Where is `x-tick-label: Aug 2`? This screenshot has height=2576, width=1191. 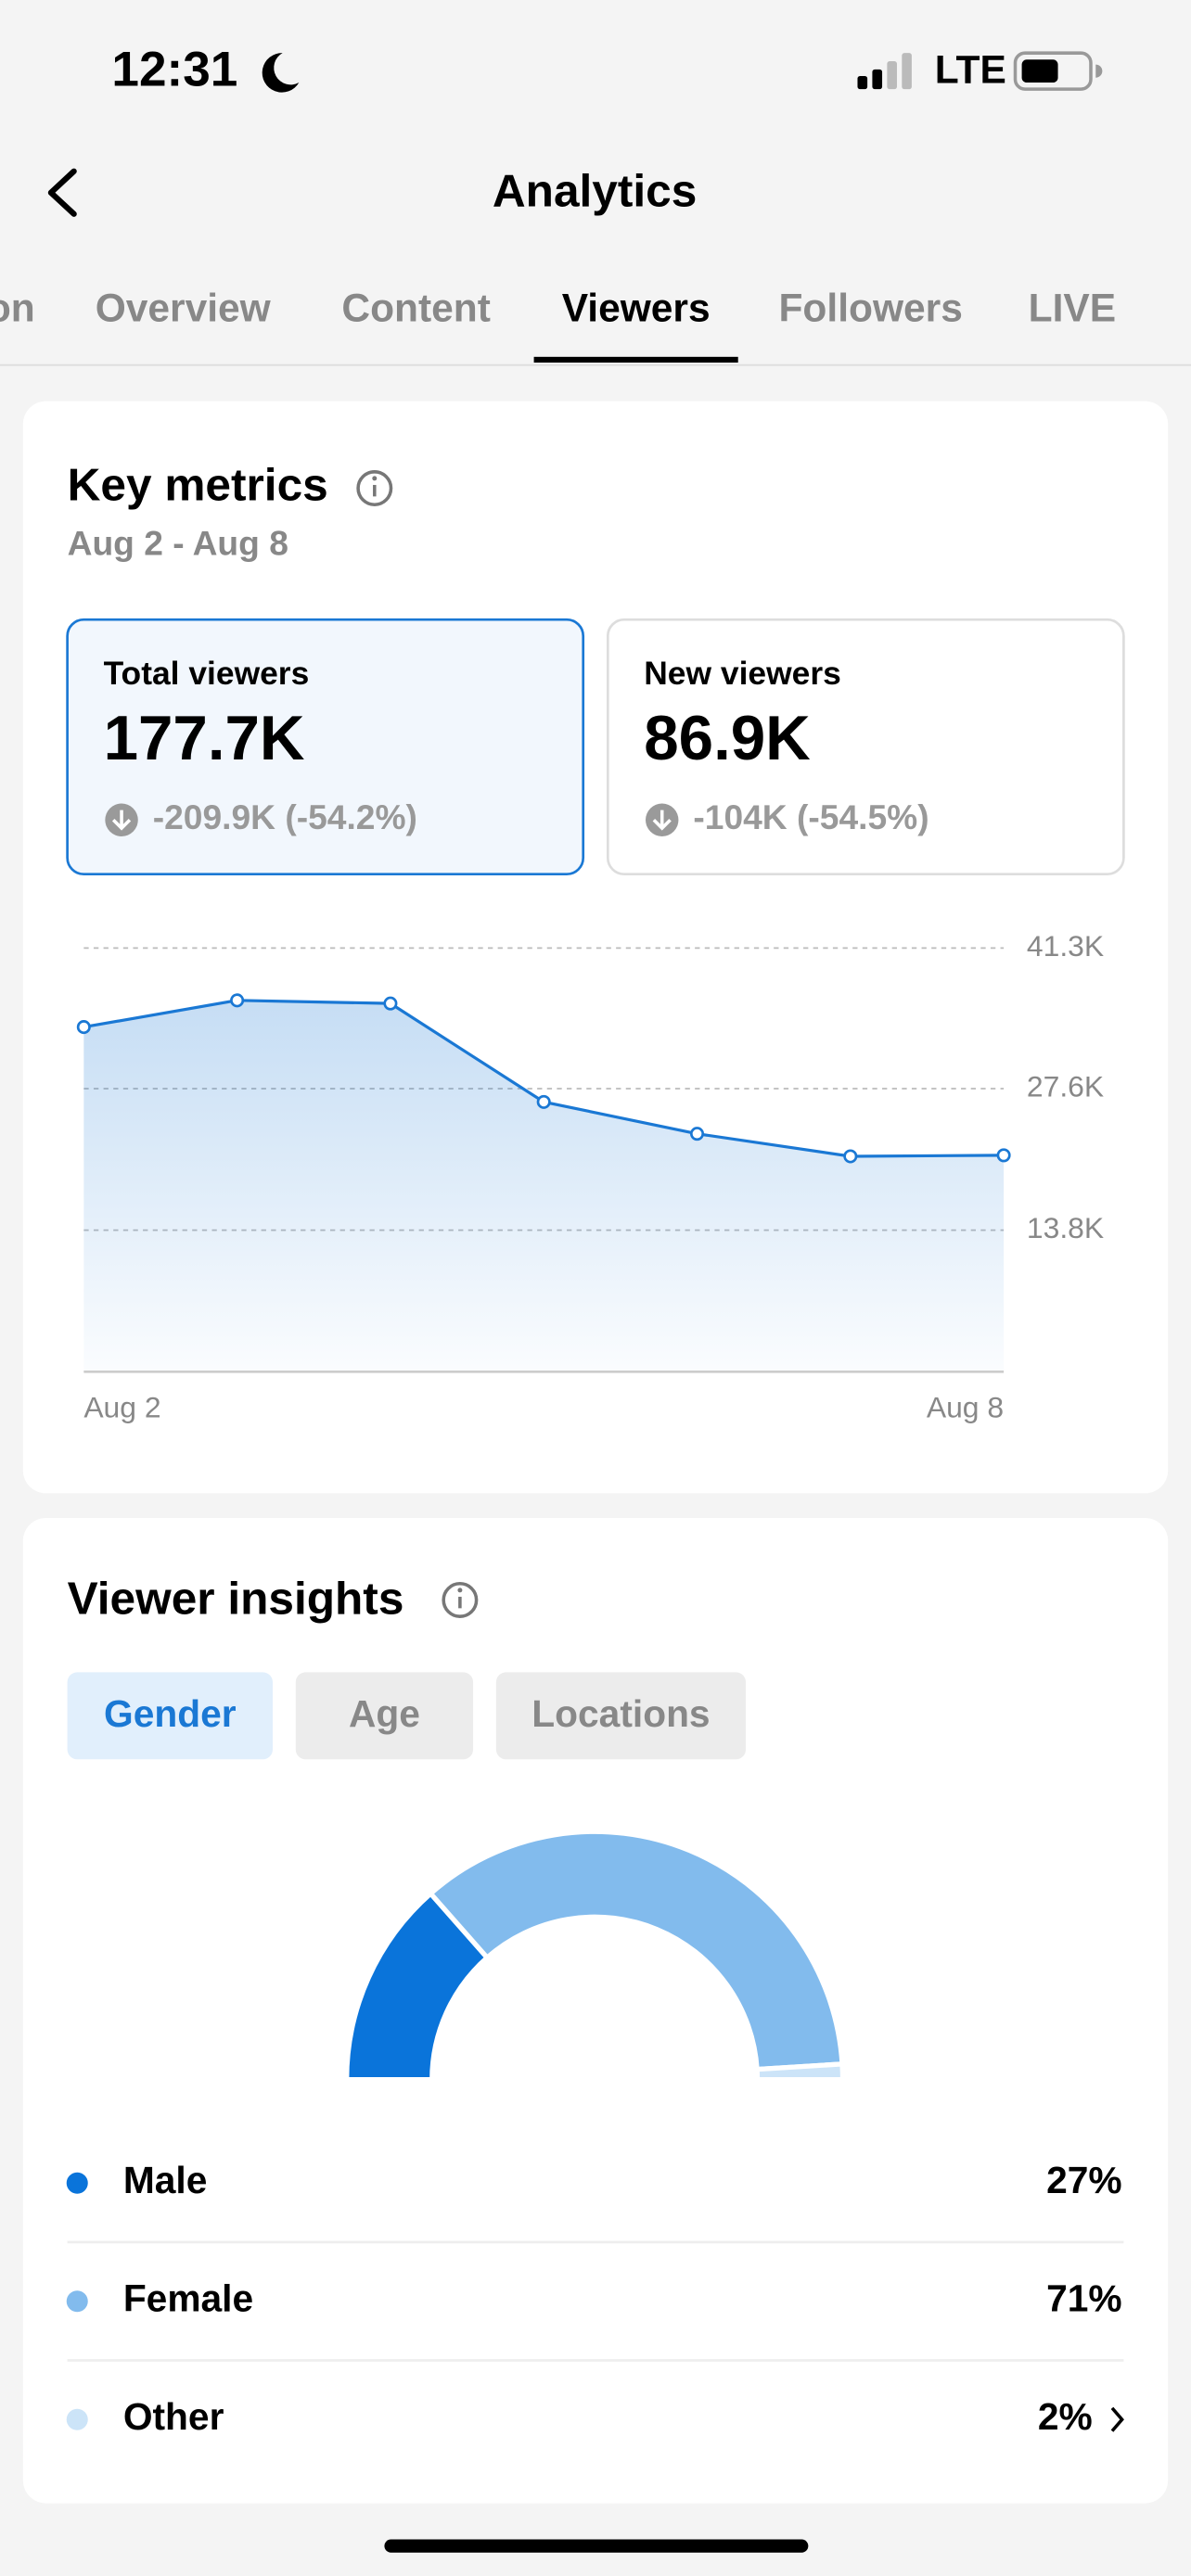 x-tick-label: Aug 2 is located at coordinates (121, 1406).